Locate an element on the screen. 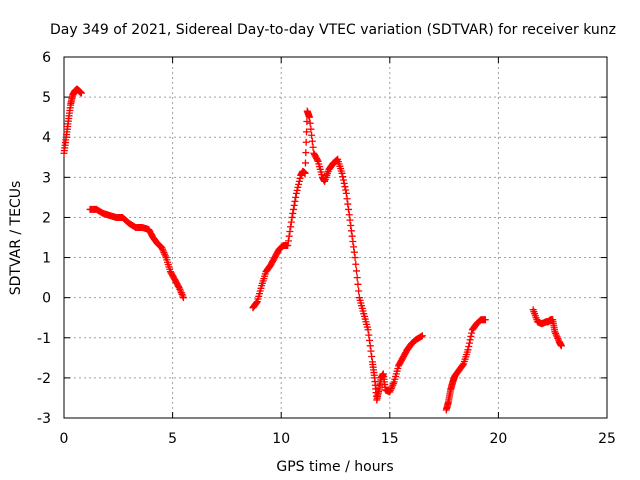 This screenshot has width=640, height=480. y-tick-label: 1 is located at coordinates (46, 259).